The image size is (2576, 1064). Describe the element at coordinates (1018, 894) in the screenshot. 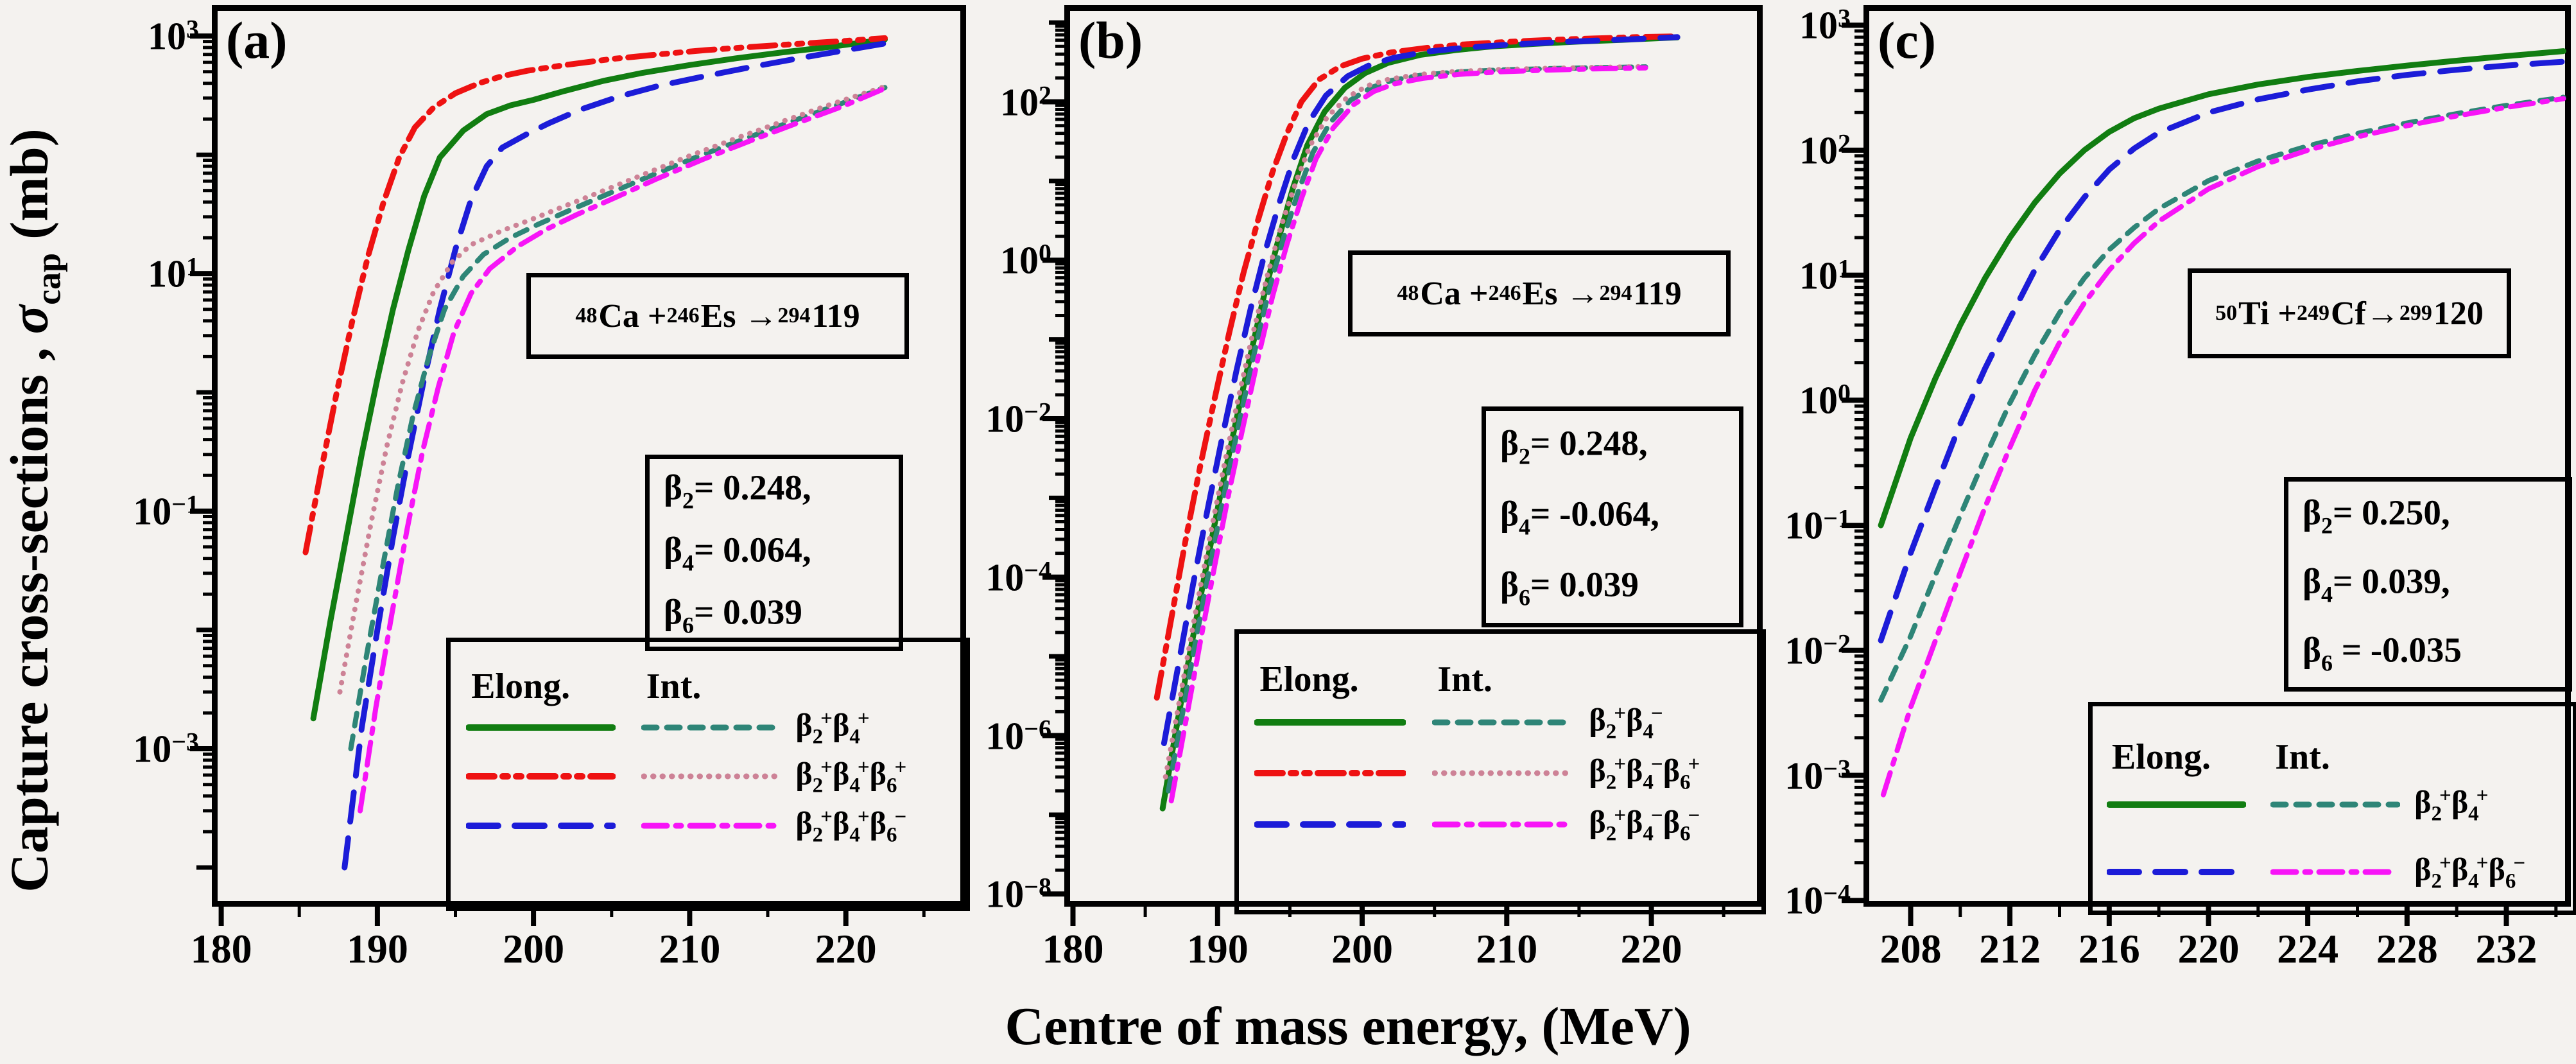

I see `y-tick-label: 10⁻⁸` at that location.